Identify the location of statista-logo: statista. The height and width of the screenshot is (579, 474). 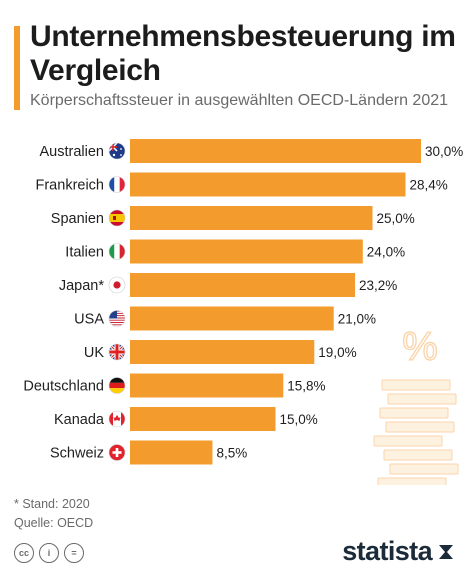
(399, 551).